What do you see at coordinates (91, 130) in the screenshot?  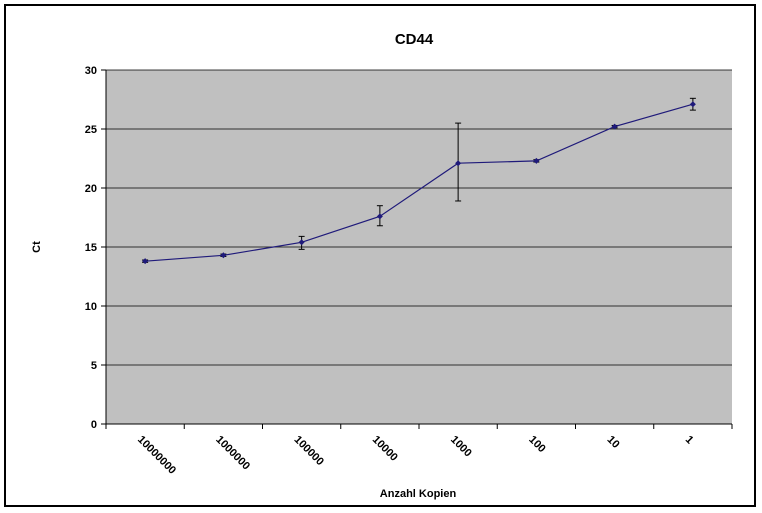 I see `y-tick-label: 25` at bounding box center [91, 130].